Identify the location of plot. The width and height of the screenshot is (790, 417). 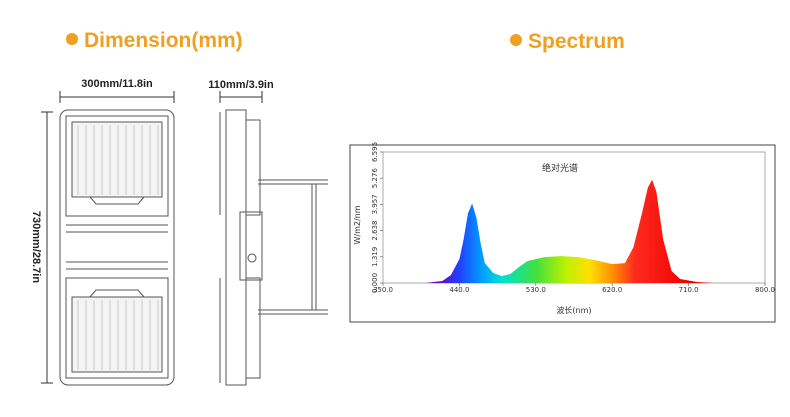
(570, 231).